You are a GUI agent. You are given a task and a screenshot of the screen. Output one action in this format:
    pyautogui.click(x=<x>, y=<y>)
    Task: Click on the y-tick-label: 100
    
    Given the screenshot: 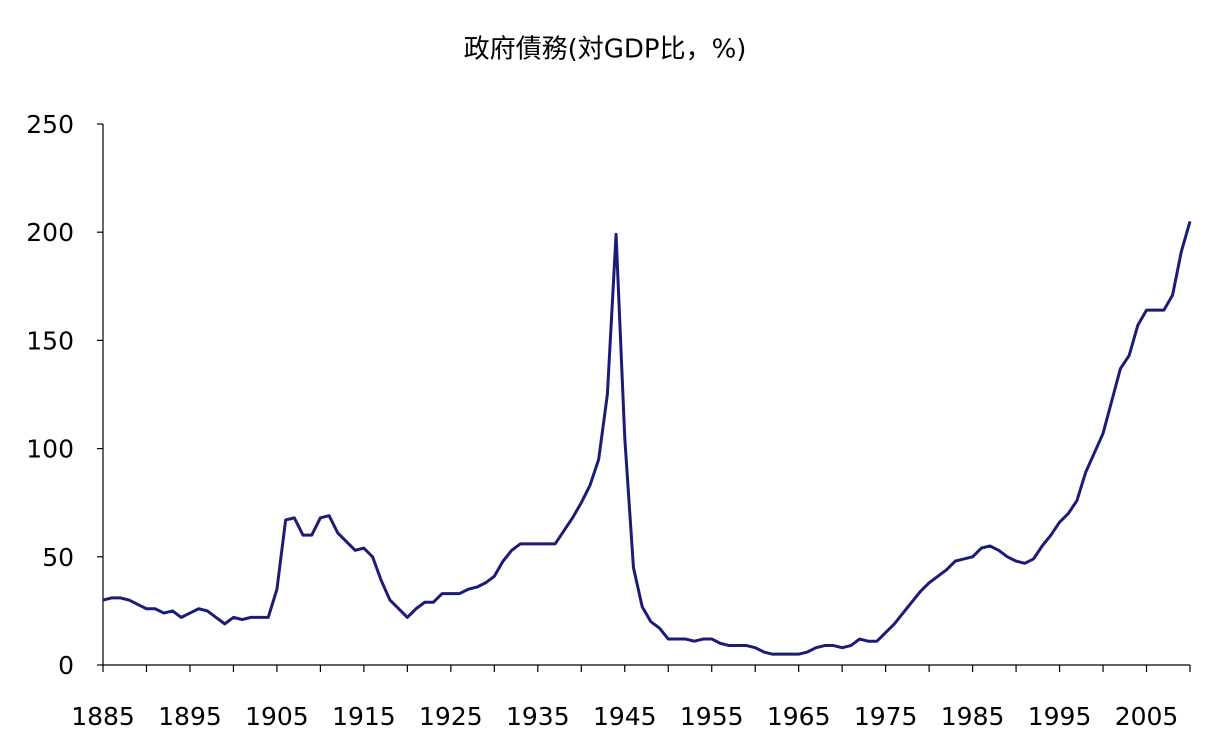 What is the action you would take?
    pyautogui.click(x=50, y=449)
    